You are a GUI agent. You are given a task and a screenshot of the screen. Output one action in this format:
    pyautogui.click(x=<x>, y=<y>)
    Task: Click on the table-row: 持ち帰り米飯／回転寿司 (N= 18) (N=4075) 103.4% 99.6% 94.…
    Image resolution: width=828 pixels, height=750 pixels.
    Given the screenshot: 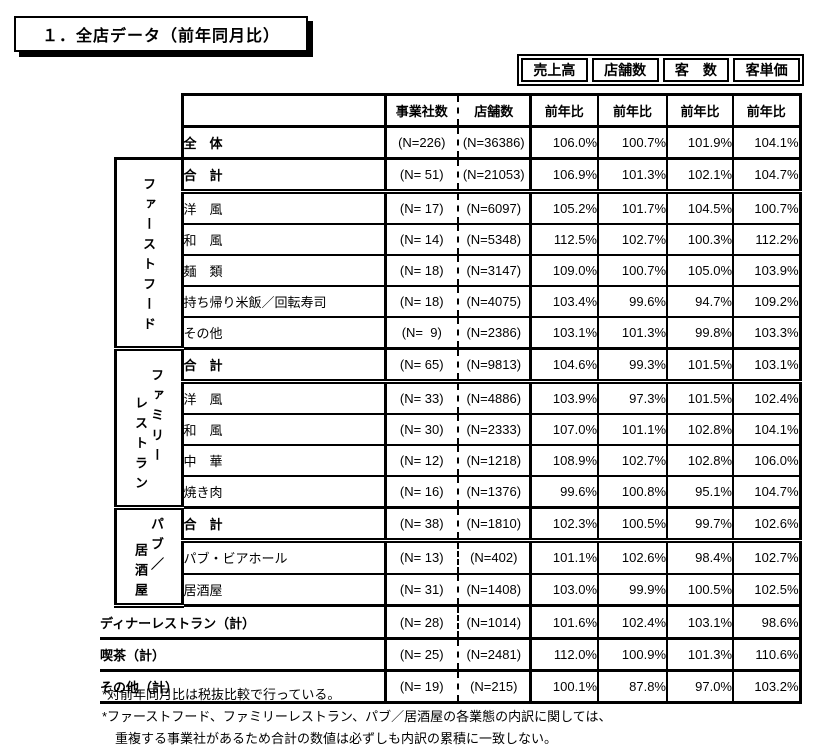 What is the action you would take?
    pyautogui.click(x=451, y=302)
    